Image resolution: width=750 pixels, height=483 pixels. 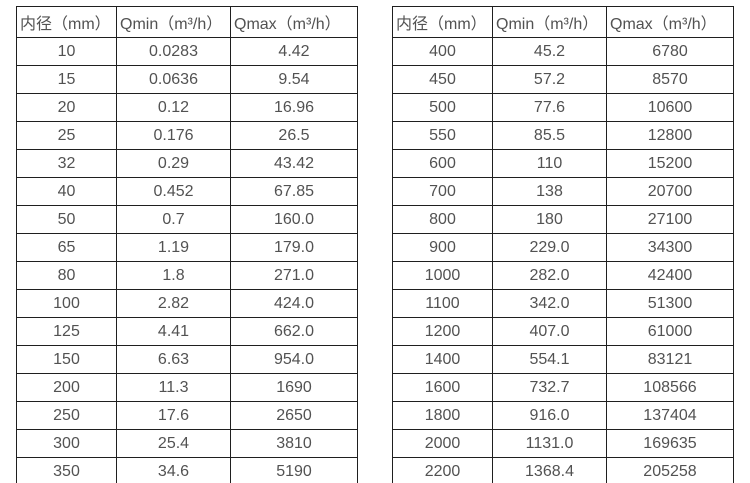 What do you see at coordinates (549, 79) in the screenshot?
I see `table-cell: 57.2` at bounding box center [549, 79].